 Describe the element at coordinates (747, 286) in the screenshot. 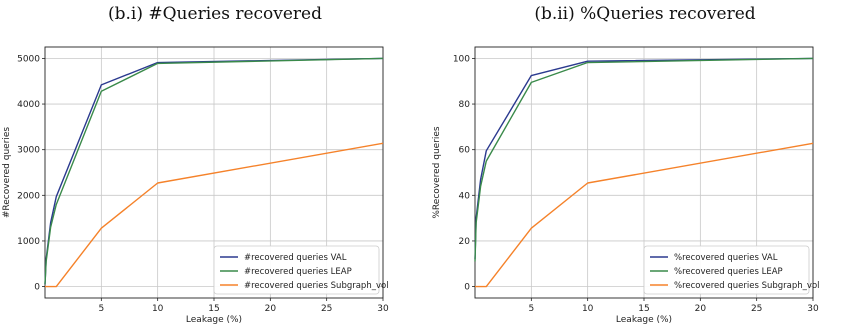

I see `legend-entry: %recovered queries Subgraph_vol` at that location.